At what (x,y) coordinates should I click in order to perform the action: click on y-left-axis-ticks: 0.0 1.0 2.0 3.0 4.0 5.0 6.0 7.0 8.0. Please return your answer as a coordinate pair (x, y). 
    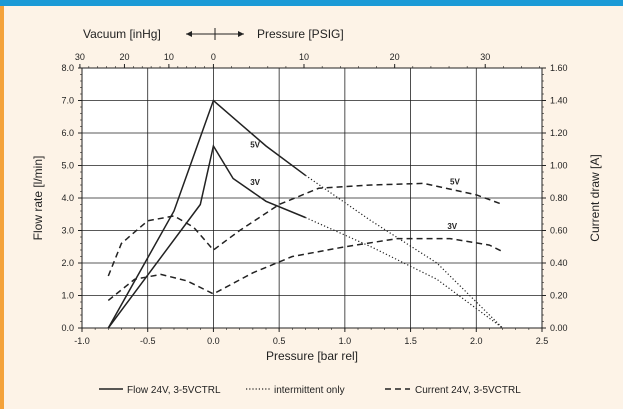
    Looking at the image, I should click on (71, 198).